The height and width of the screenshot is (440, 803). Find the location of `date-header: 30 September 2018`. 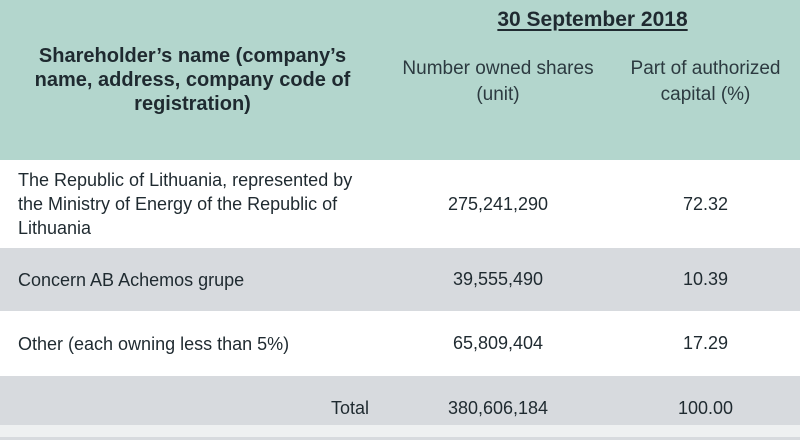

date-header: 30 September 2018 is located at coordinates (593, 20).